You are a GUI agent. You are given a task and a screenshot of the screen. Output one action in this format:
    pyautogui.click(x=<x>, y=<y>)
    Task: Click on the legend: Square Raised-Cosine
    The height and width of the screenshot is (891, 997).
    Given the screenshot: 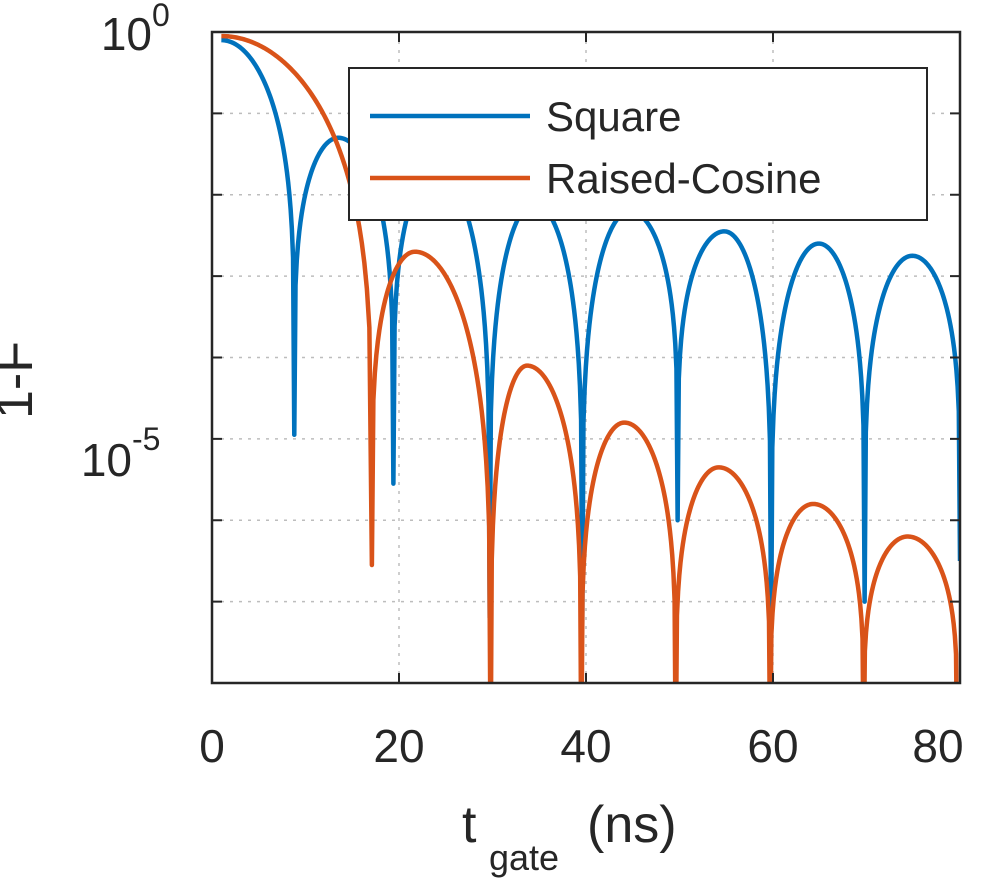 What is the action you would take?
    pyautogui.click(x=638, y=144)
    